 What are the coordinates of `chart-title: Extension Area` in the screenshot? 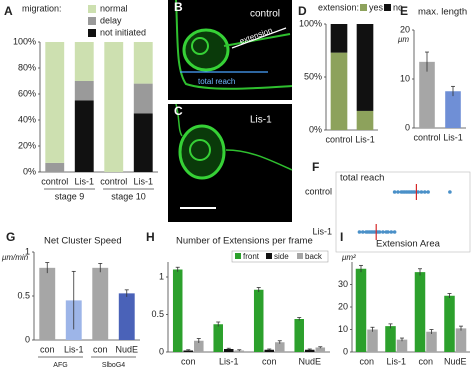 It's located at (408, 244).